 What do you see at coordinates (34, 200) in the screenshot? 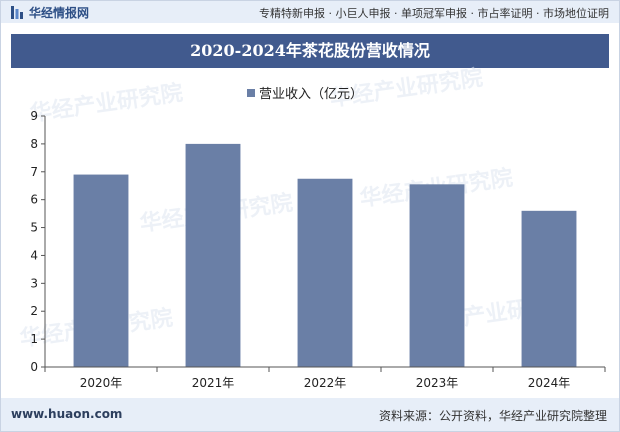
I see `y-tick-label: 6` at bounding box center [34, 200].